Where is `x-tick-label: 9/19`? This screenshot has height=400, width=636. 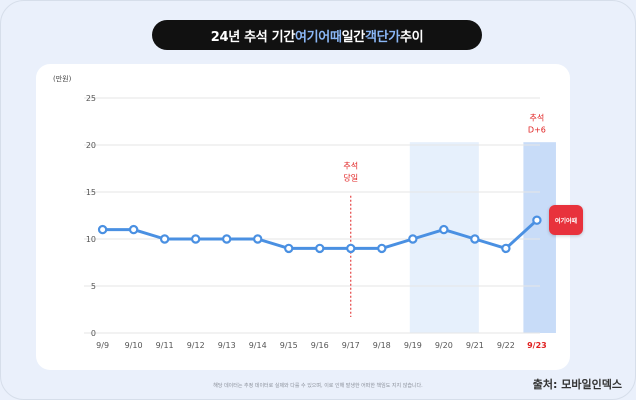
x-tick-label: 9/19 is located at coordinates (413, 345).